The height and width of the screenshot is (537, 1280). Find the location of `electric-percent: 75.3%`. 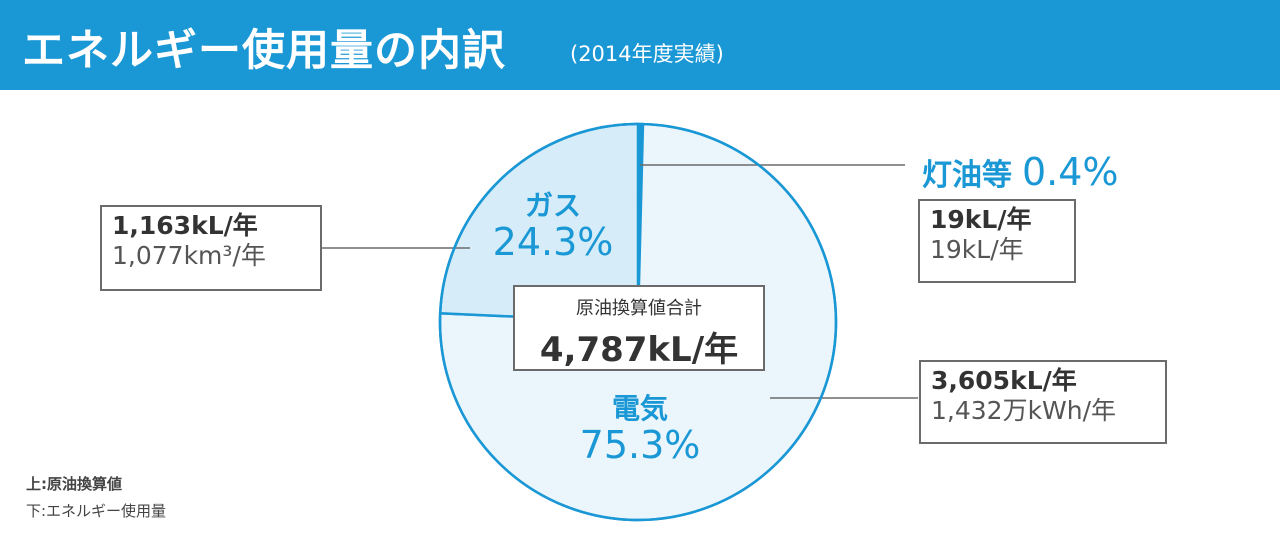

electric-percent: 75.3% is located at coordinates (640, 445).